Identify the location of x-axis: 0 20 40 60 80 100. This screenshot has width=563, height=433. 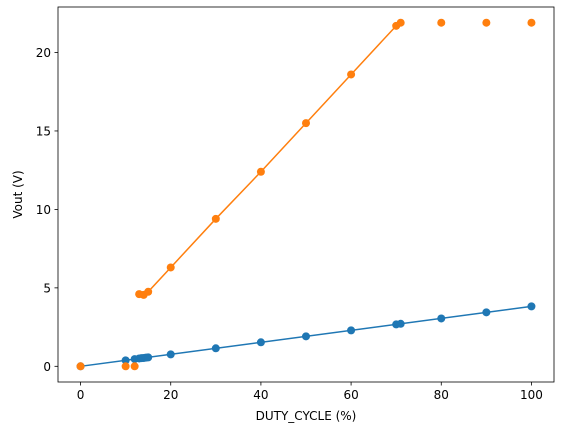
(310, 392).